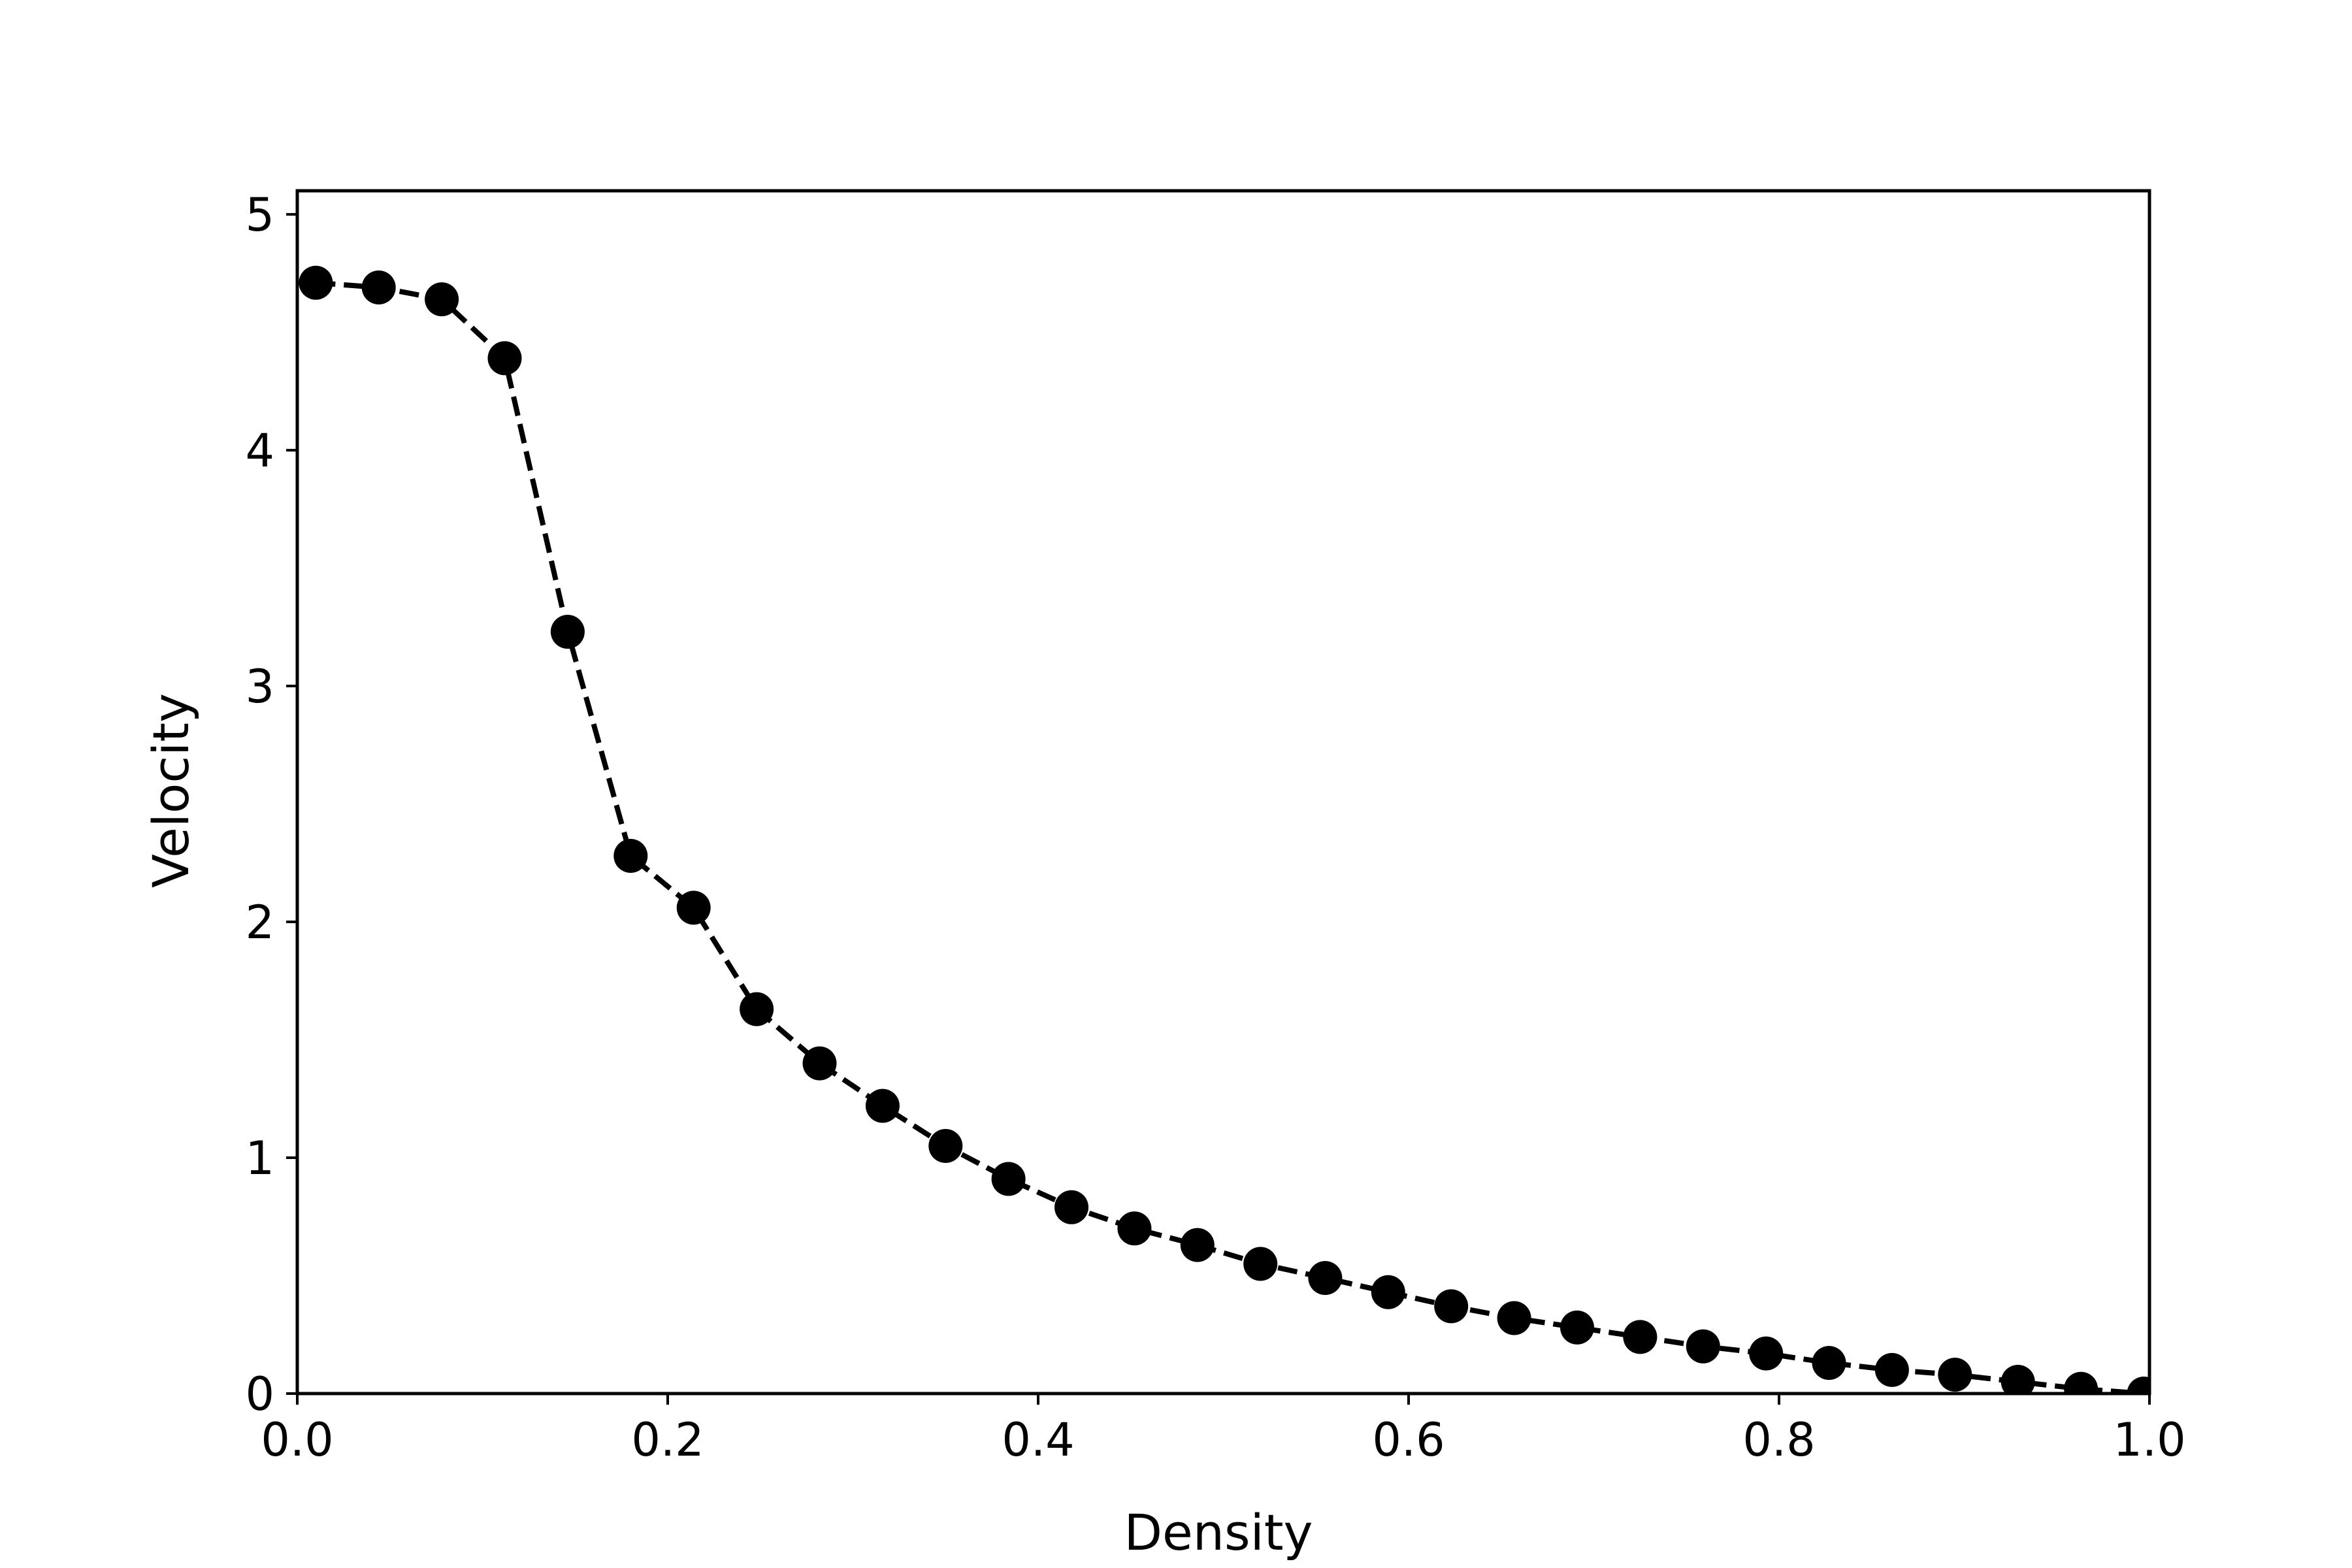  Describe the element at coordinates (1408, 1440) in the screenshot. I see `x-tick-label: 0.6` at that location.